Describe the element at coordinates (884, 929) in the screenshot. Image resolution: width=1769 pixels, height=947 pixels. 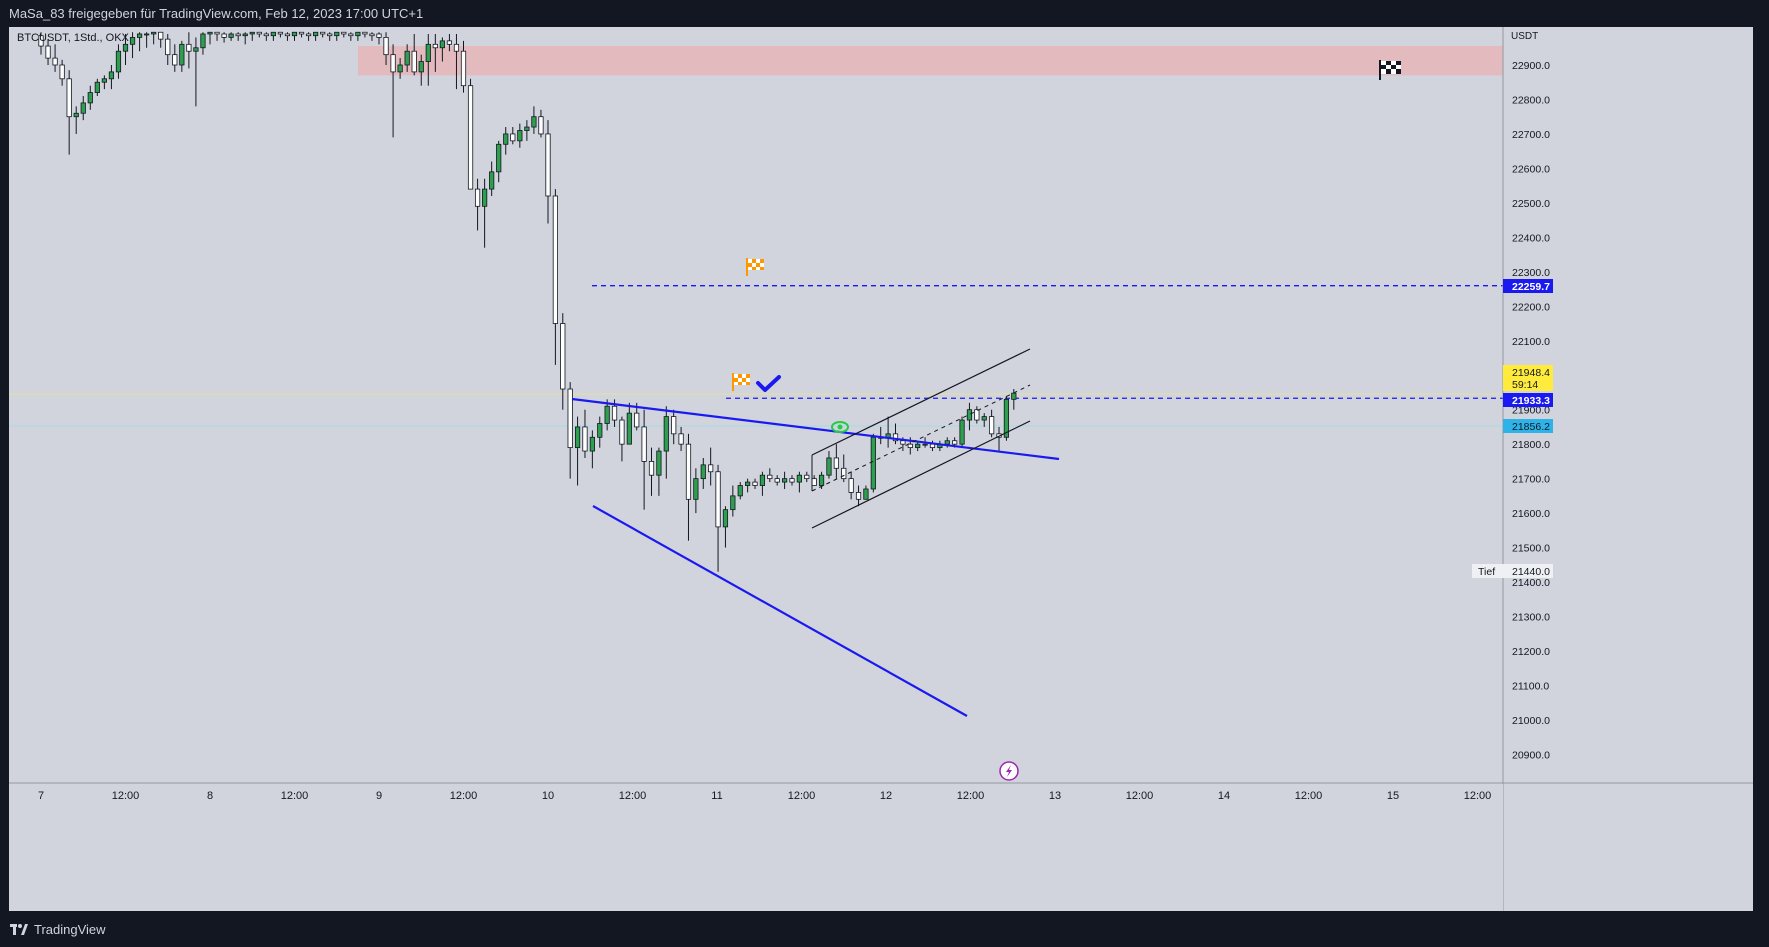
I see `footer-bar: TradingView` at that location.